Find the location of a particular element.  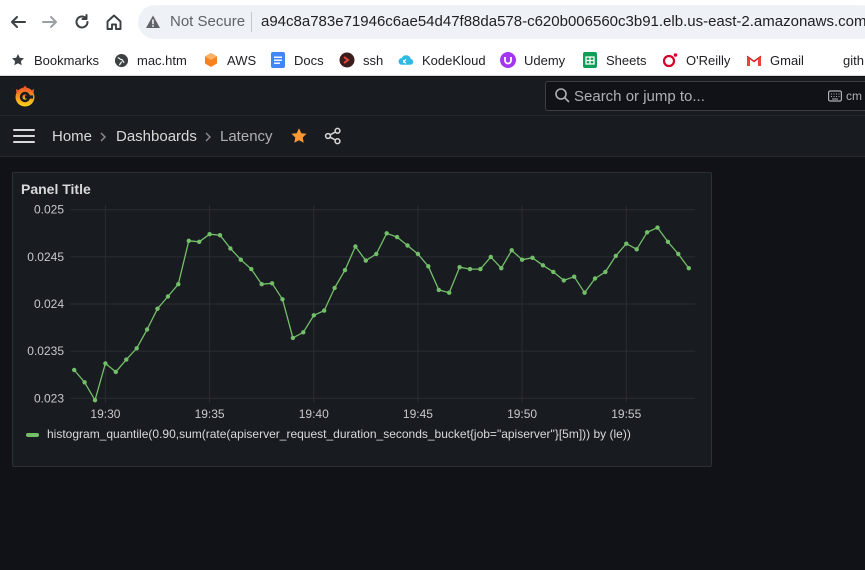

sheets-icon is located at coordinates (590, 60).